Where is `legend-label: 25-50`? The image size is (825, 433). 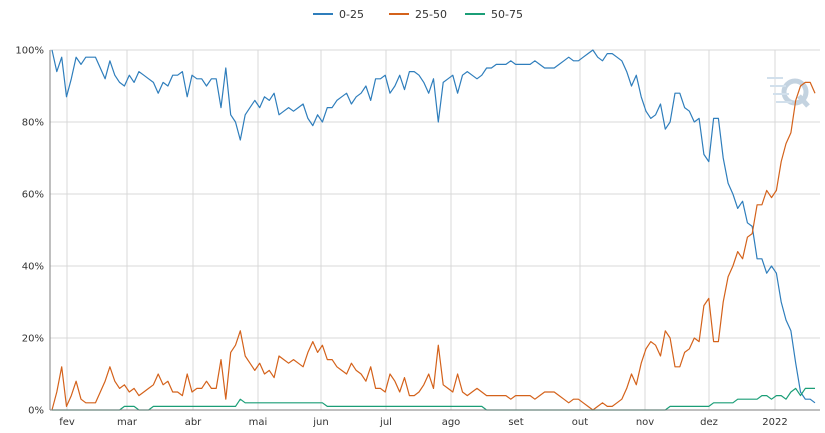
legend-label: 25-50 is located at coordinates (431, 14).